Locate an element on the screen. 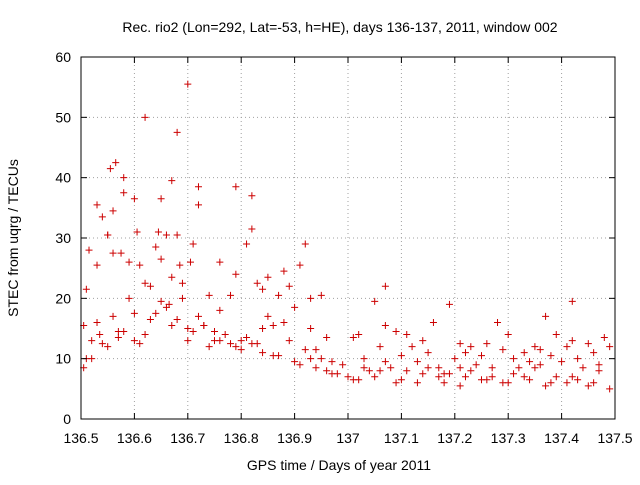 The image size is (640, 485). x-tick-label: 137.1 is located at coordinates (401, 438).